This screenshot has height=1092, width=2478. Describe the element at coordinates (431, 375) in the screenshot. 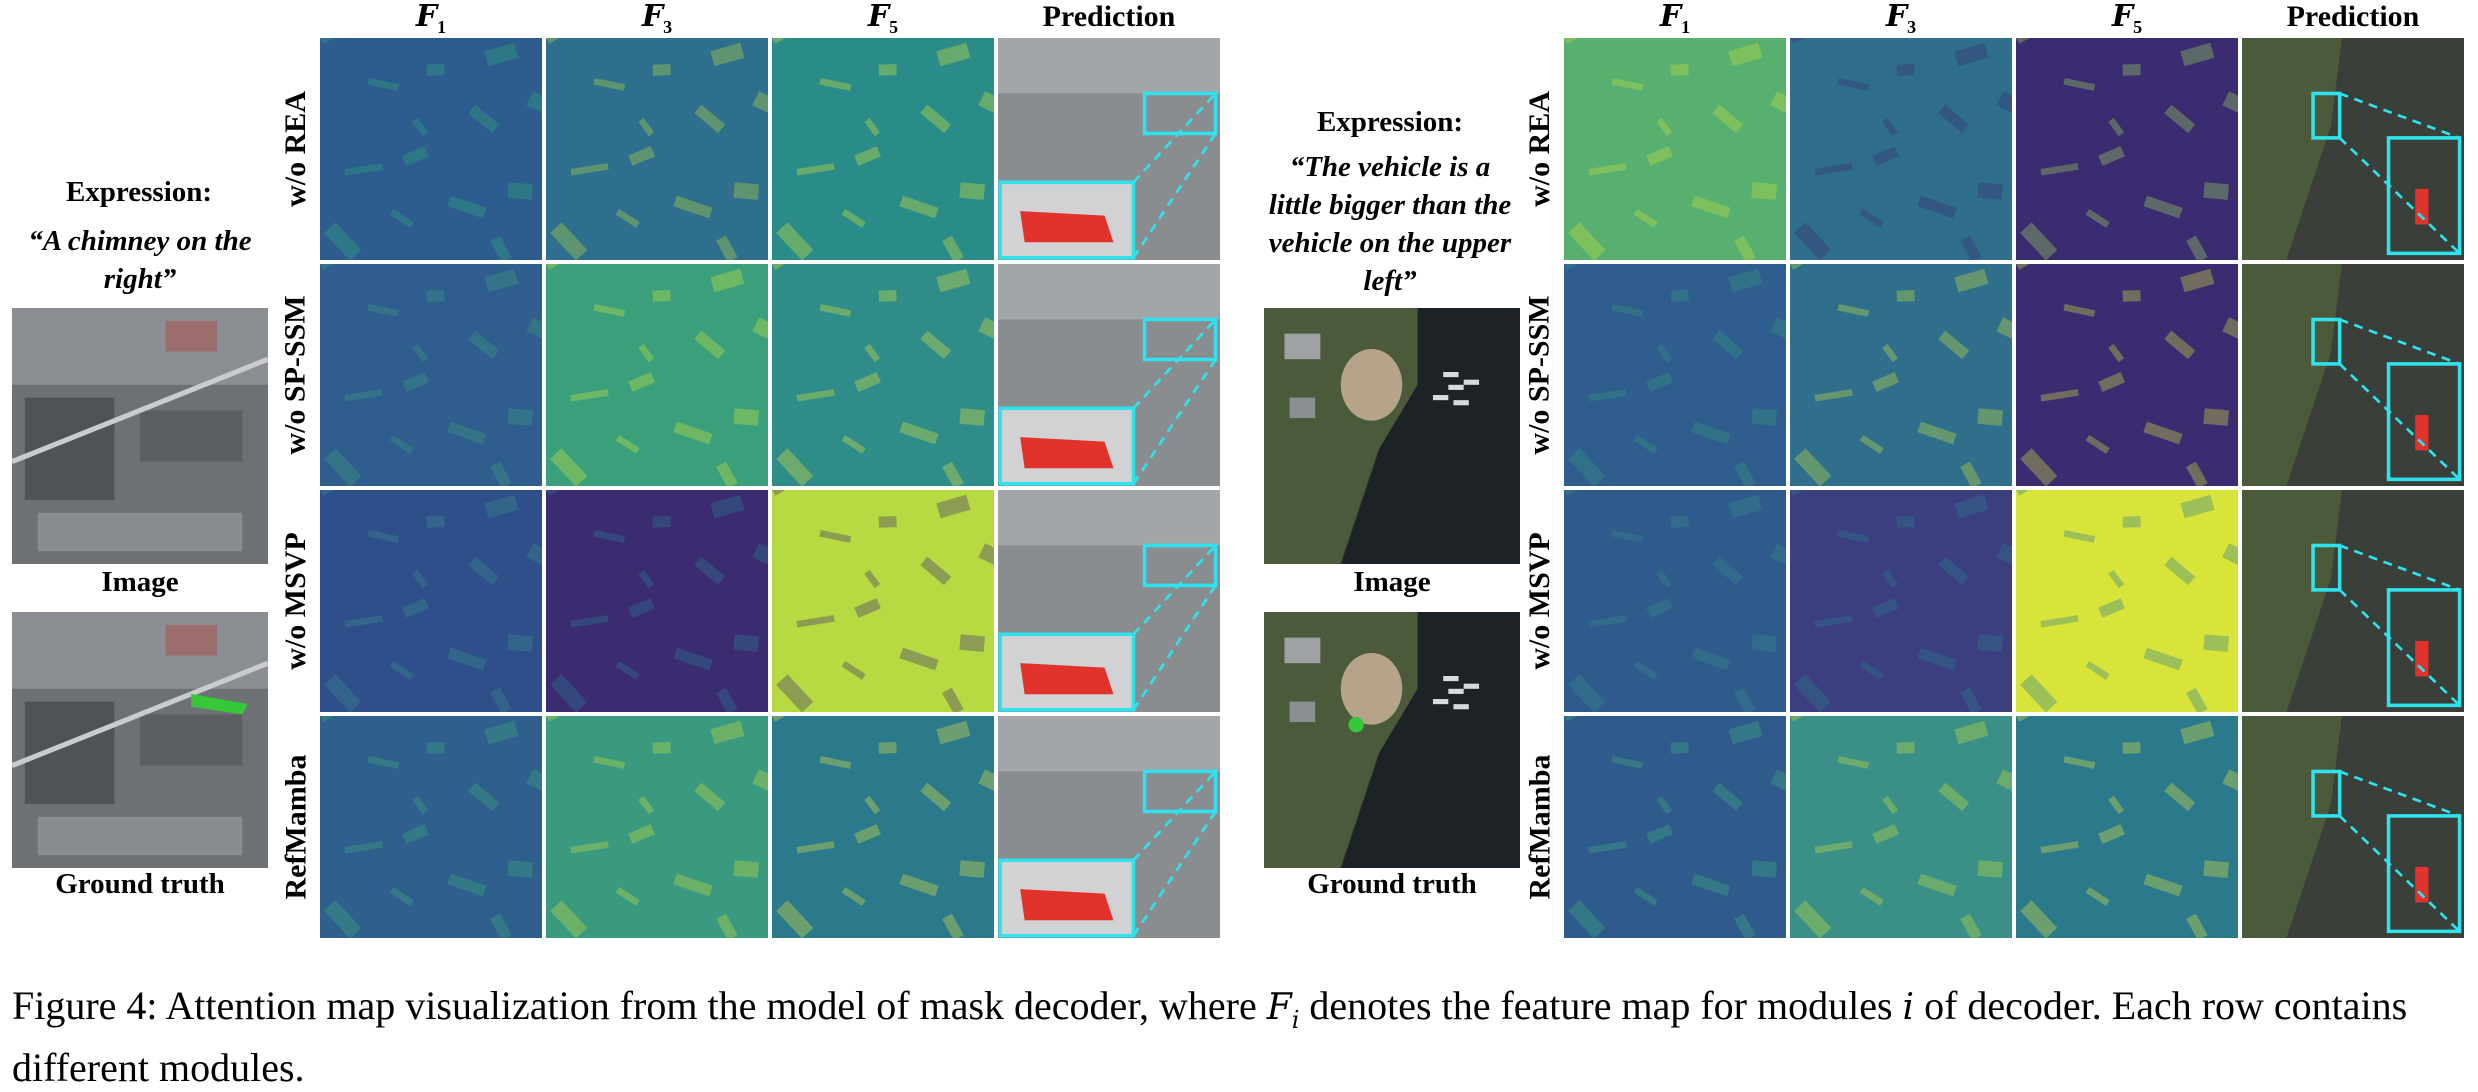

I see `left-map-r2-c1` at that location.